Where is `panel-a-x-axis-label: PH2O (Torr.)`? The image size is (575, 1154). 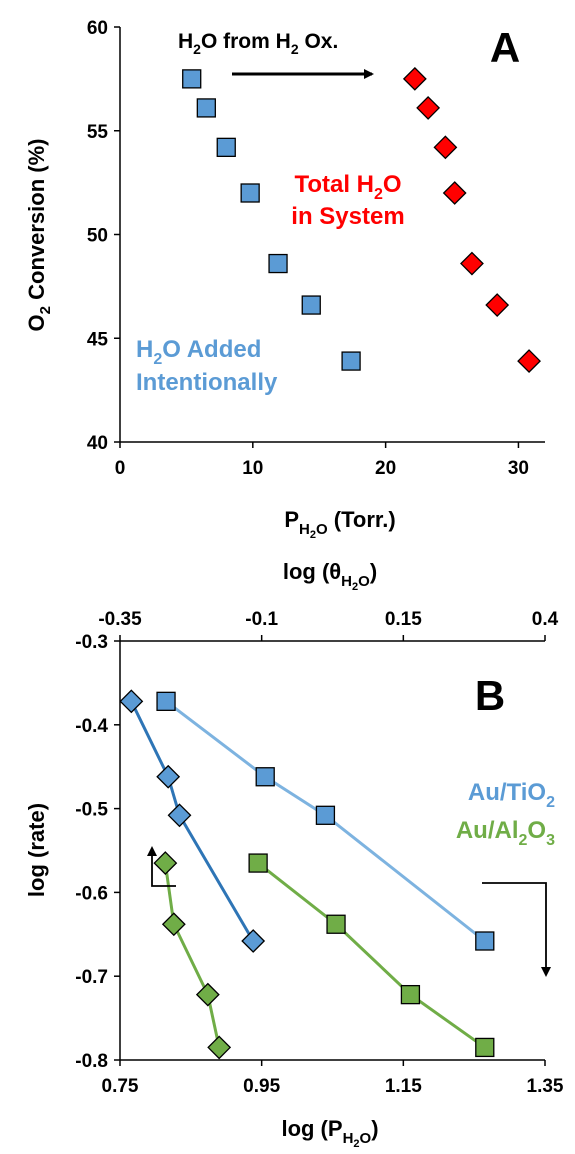 panel-a-x-axis-label: PH2O (Torr.) is located at coordinates (339, 524).